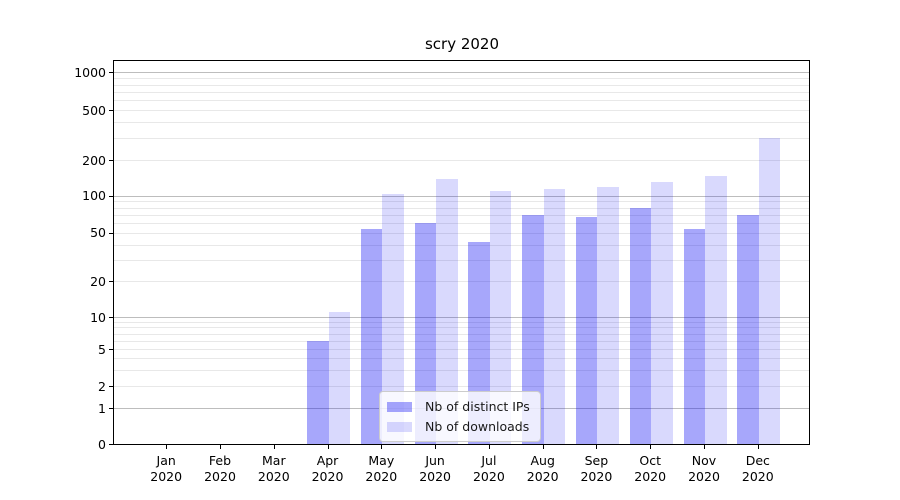 This screenshot has width=900, height=500. What do you see at coordinates (98, 281) in the screenshot?
I see `y-tick-label: 20` at bounding box center [98, 281].